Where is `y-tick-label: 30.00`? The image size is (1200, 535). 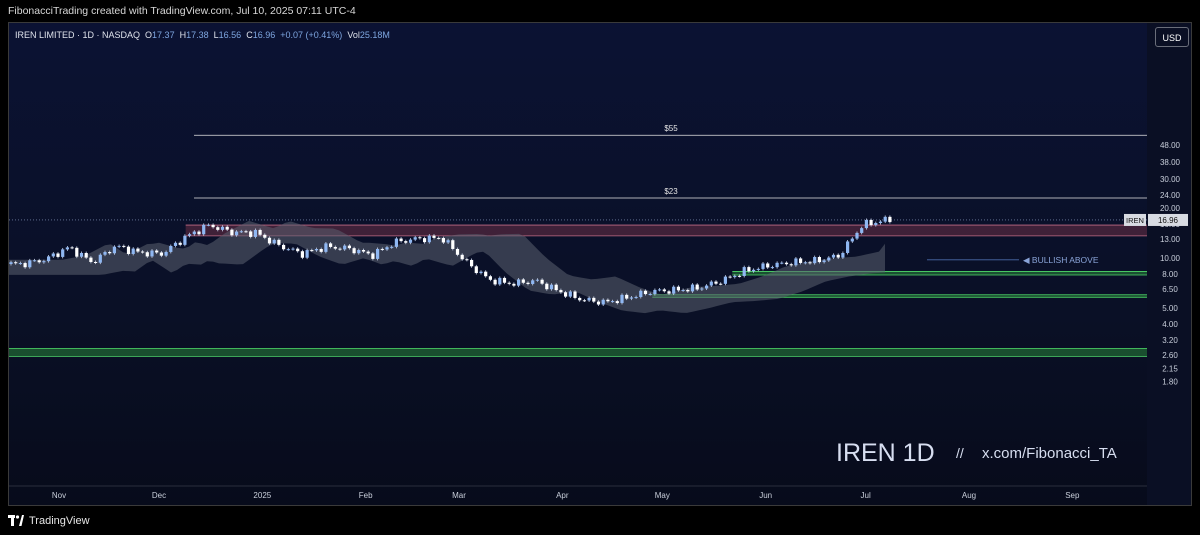 y-tick-label: 30.00 is located at coordinates (1170, 179).